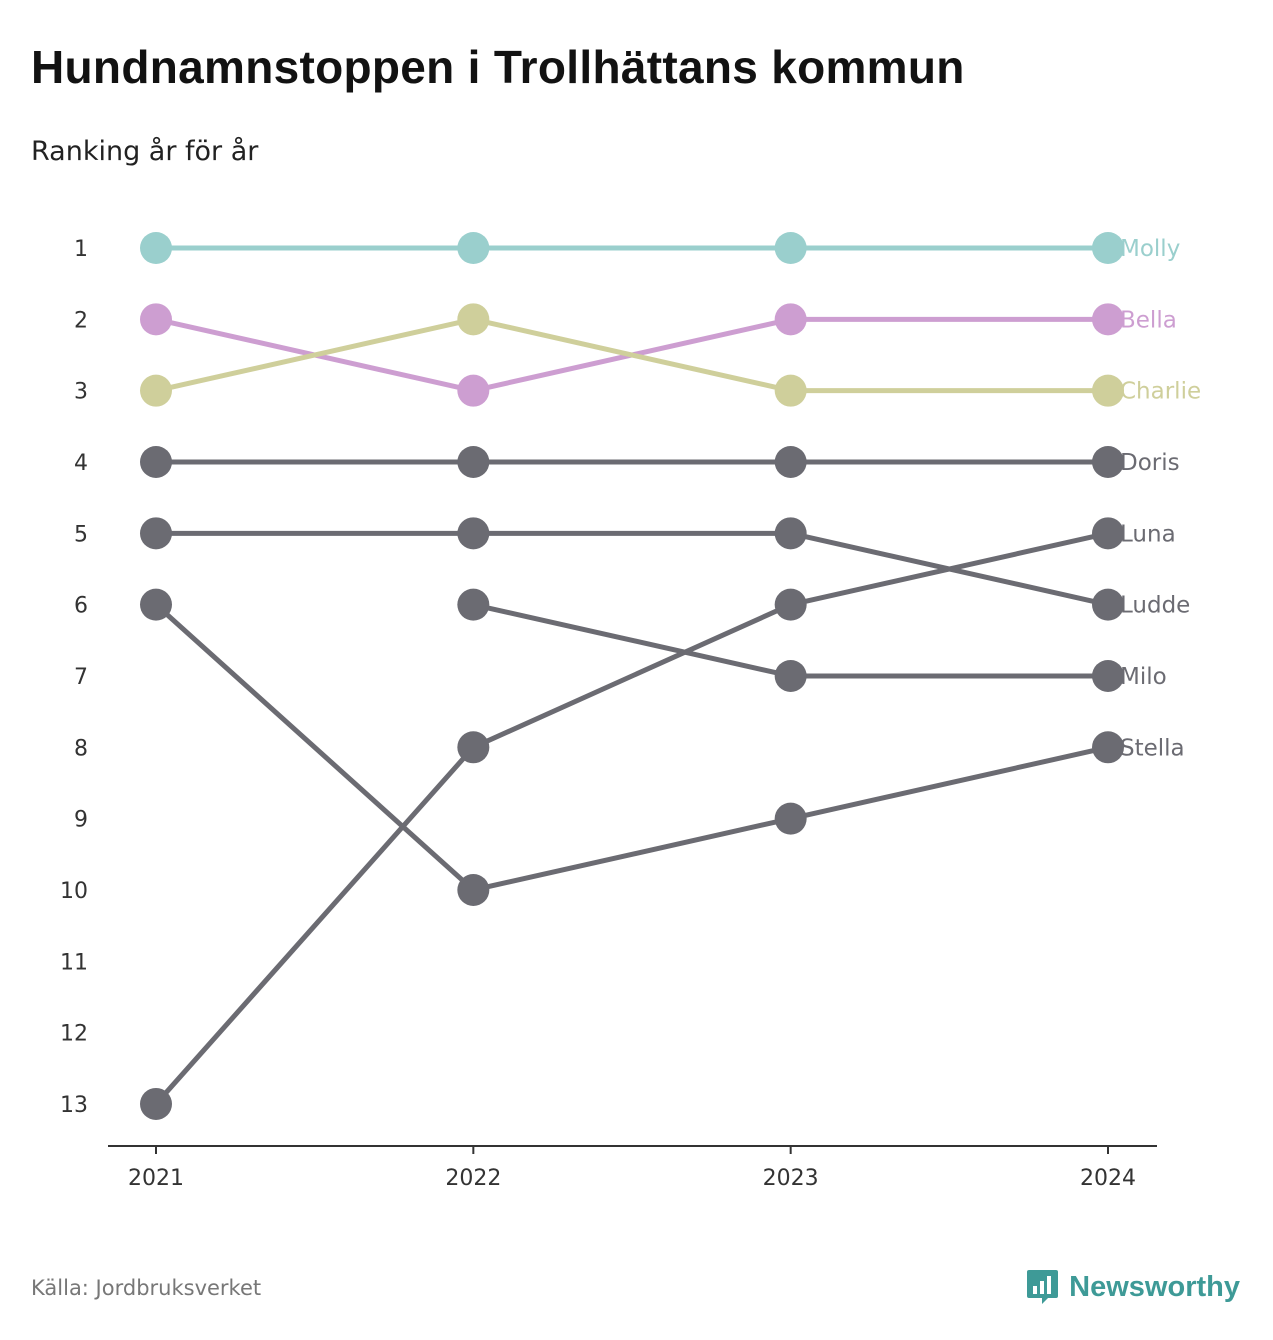 The width and height of the screenshot is (1273, 1340). Describe the element at coordinates (1108, 604) in the screenshot. I see `point-ludde-2024` at that location.